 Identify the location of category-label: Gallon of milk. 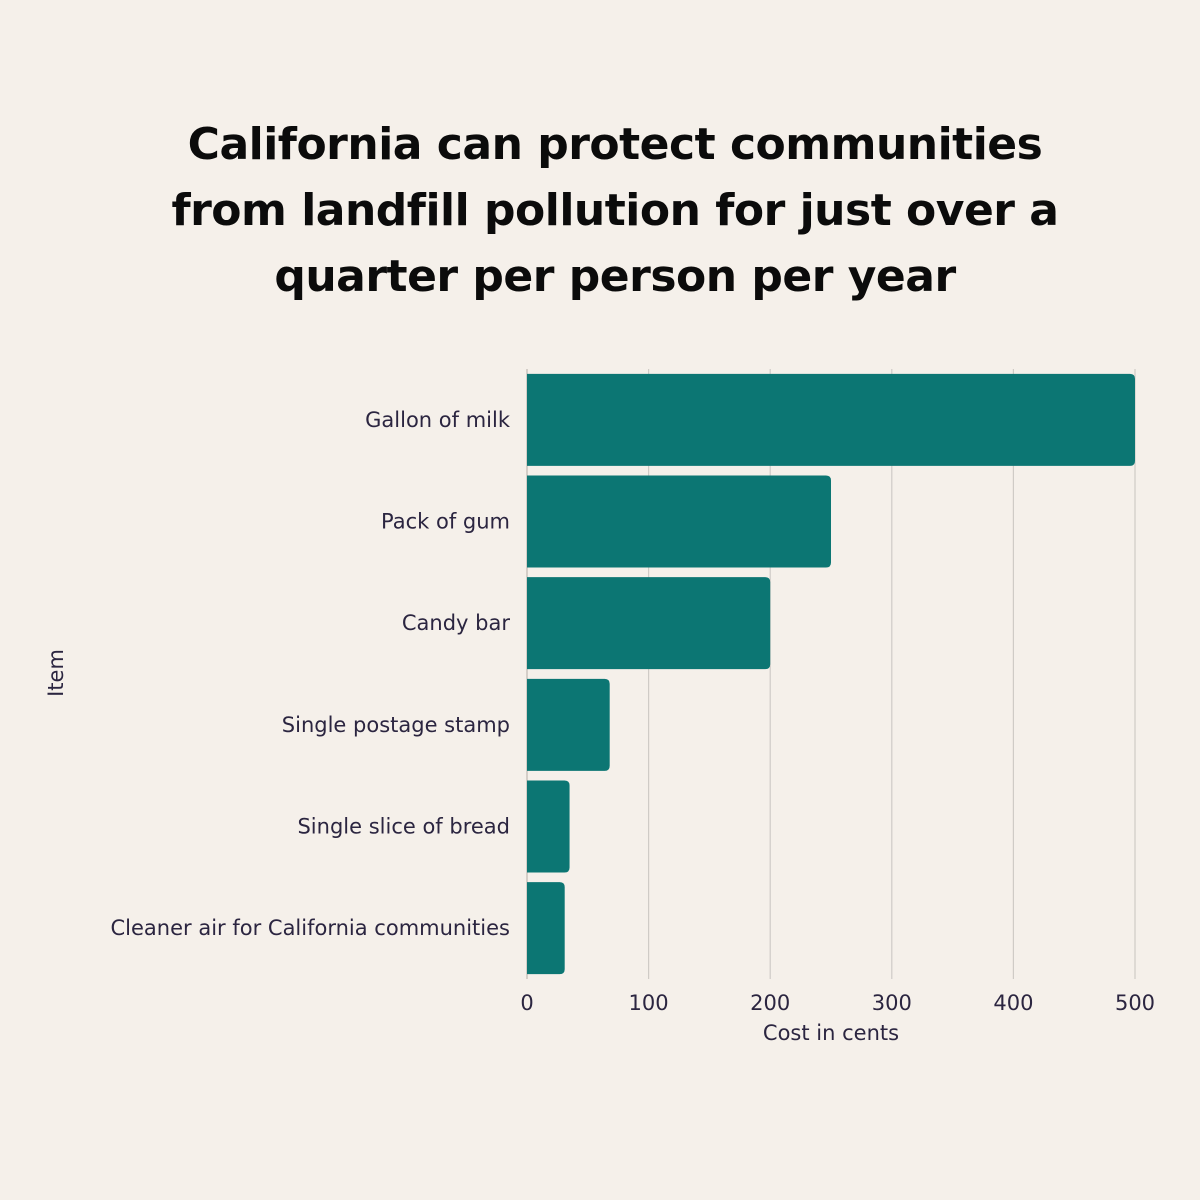
(438, 420).